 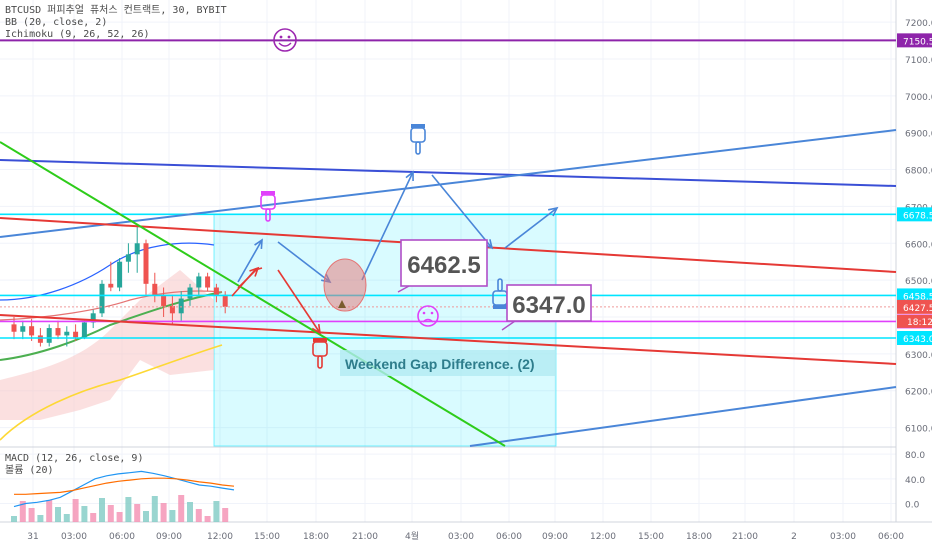 I want to click on y-tick-2: 7000.0, so click(x=918, y=98).